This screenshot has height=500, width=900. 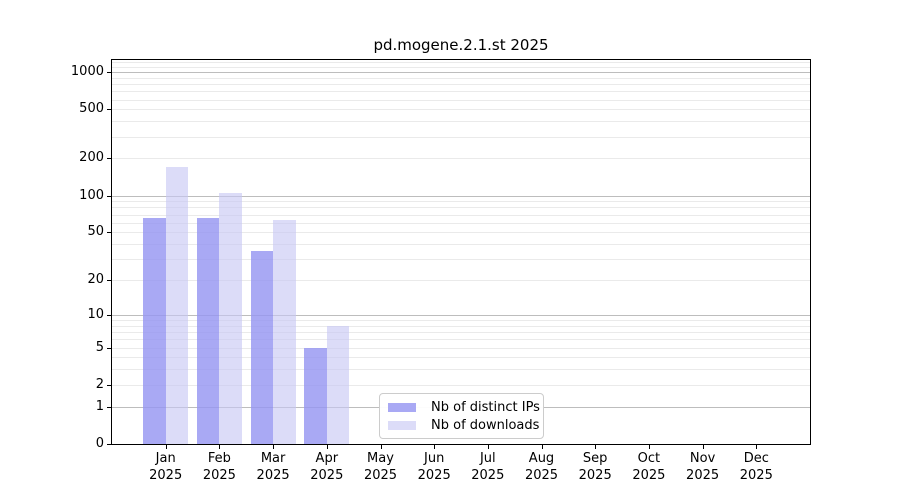 I want to click on x-tick-label-sep: Sep 2025, so click(x=595, y=467).